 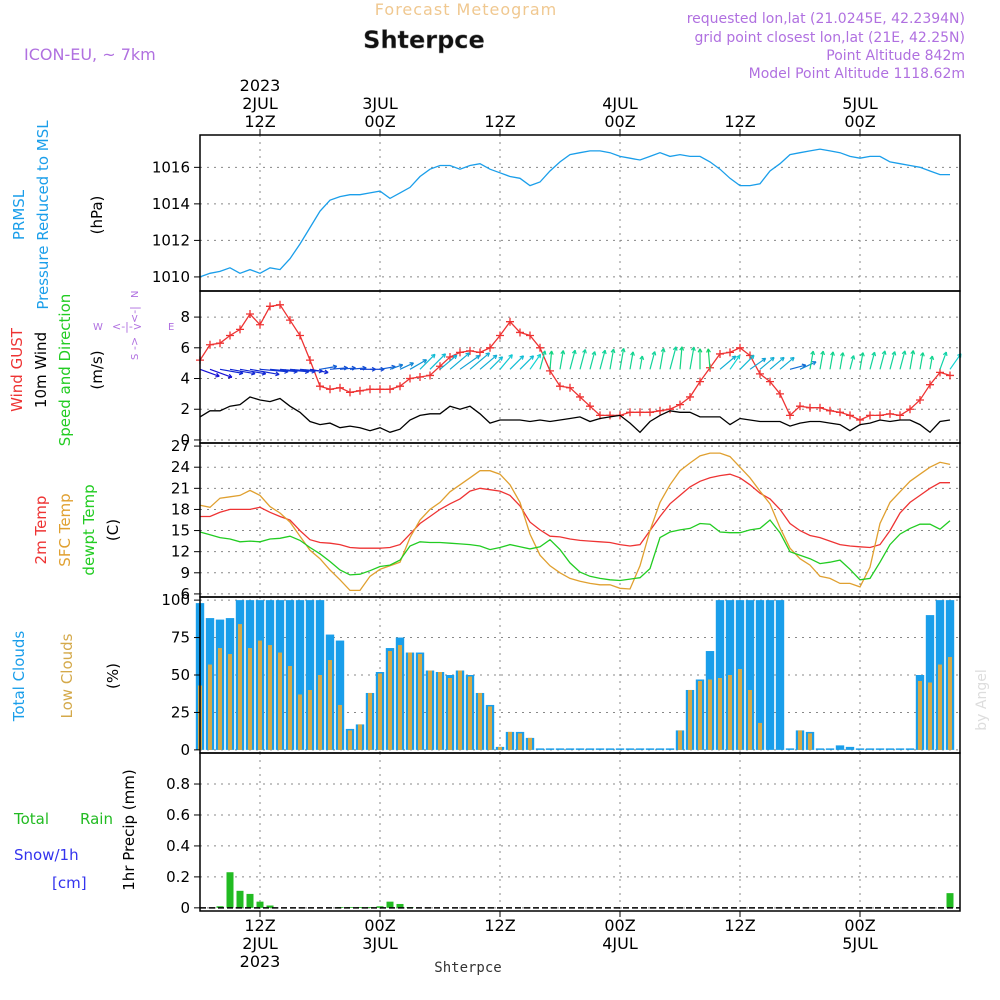 What do you see at coordinates (135, 357) in the screenshot?
I see `compass-s: S` at bounding box center [135, 357].